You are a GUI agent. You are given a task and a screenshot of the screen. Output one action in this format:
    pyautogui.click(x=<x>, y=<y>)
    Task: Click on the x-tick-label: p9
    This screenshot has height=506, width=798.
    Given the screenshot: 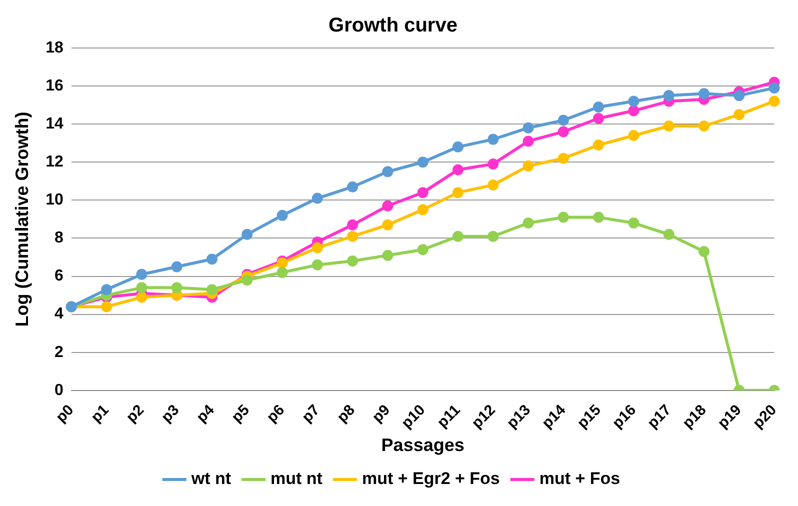 What is the action you would take?
    pyautogui.click(x=381, y=413)
    